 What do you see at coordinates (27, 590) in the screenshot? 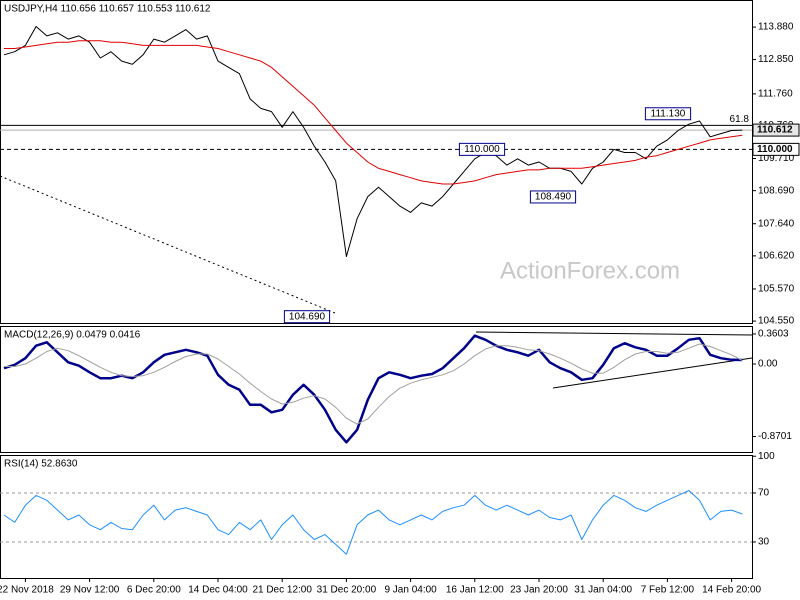
I see `x-tick-label: 22 Nov 2018` at bounding box center [27, 590].